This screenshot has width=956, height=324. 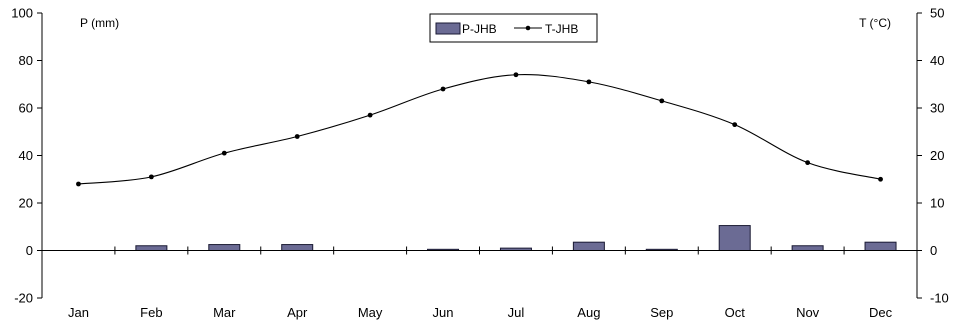 What do you see at coordinates (881, 312) in the screenshot?
I see `x-tick-label: Dec` at bounding box center [881, 312].